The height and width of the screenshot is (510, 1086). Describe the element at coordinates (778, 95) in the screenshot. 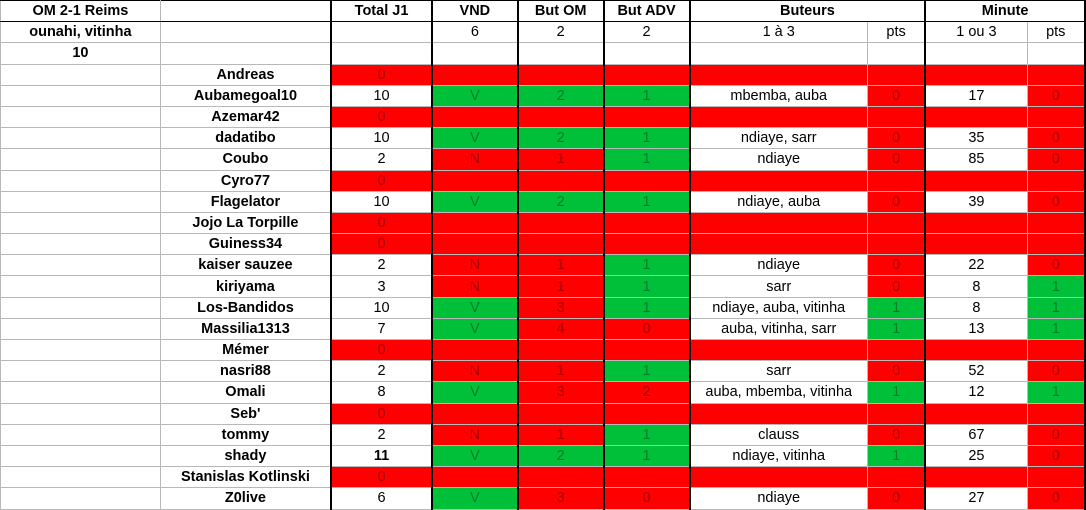

I see `buteurs-cell: mbemba, auba` at that location.